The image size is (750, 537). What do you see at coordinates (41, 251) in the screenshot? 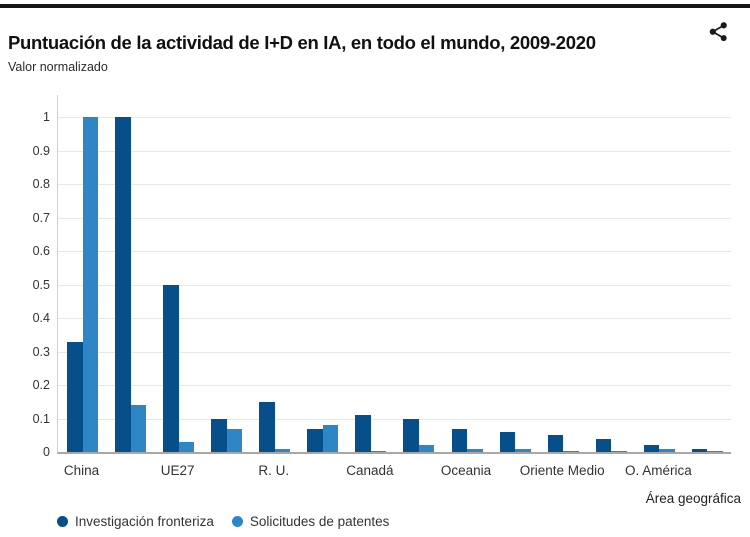
I see `y-tick-label: 0.6` at bounding box center [41, 251].